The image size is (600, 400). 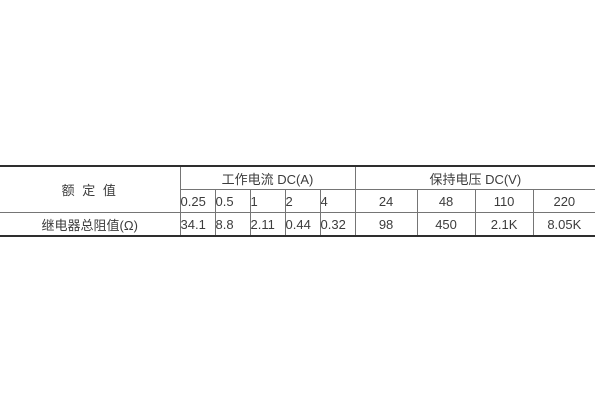 What do you see at coordinates (90, 189) in the screenshot?
I see `rated-value-header-cell: 额 定 值` at bounding box center [90, 189].